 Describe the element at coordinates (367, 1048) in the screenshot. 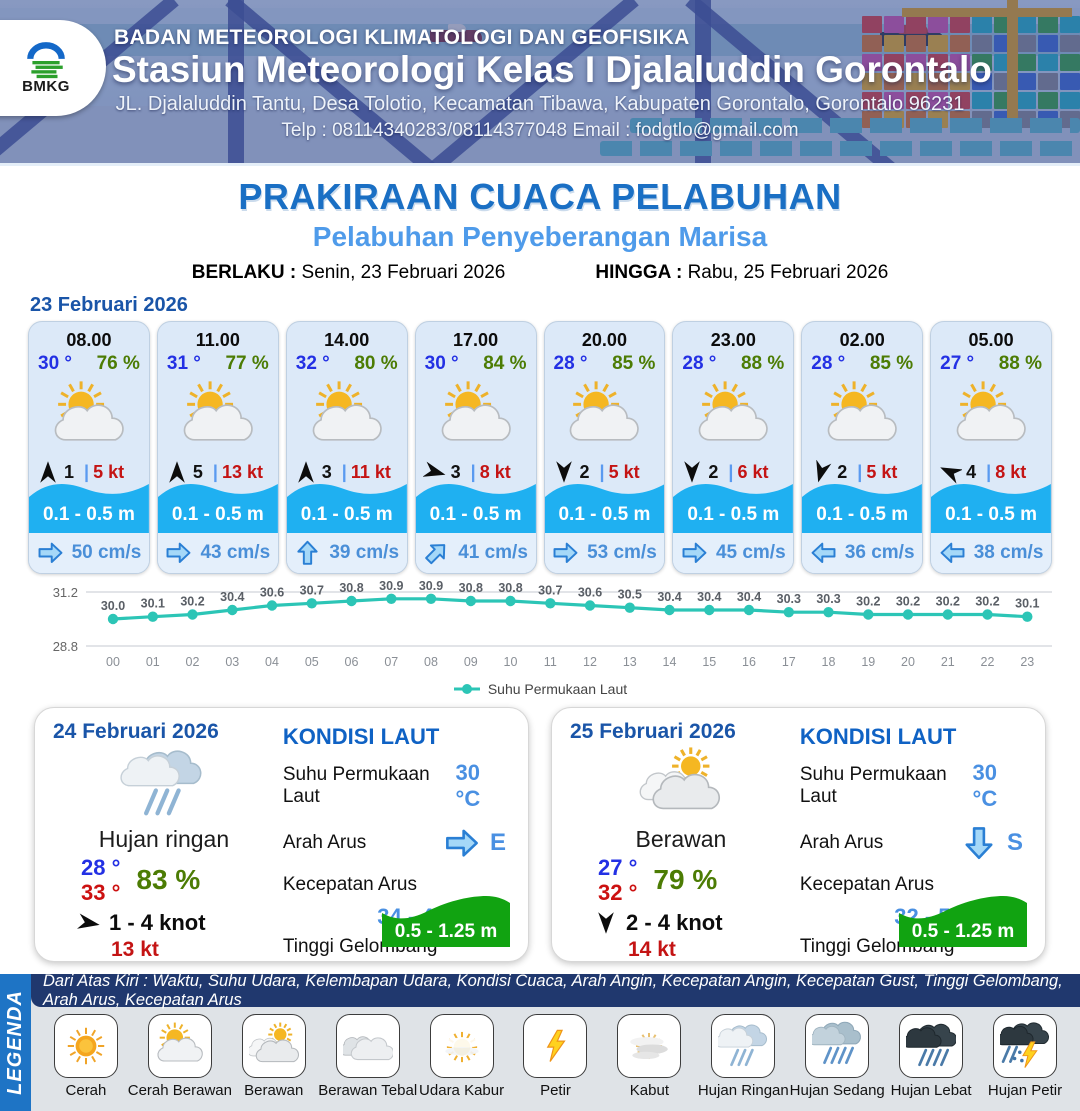

I see `berawan-tebal-weather-icon` at that location.